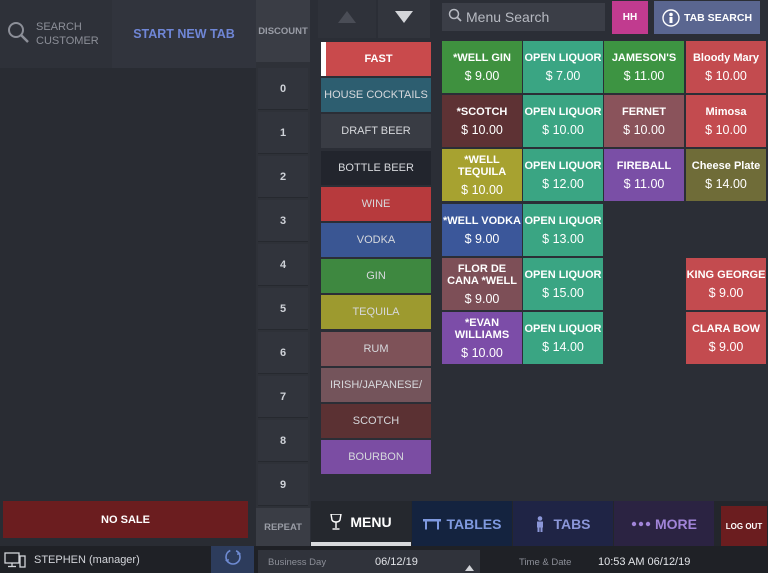 This screenshot has width=768, height=573. Describe the element at coordinates (744, 526) in the screenshot. I see `logout-button: LOG OUT` at that location.